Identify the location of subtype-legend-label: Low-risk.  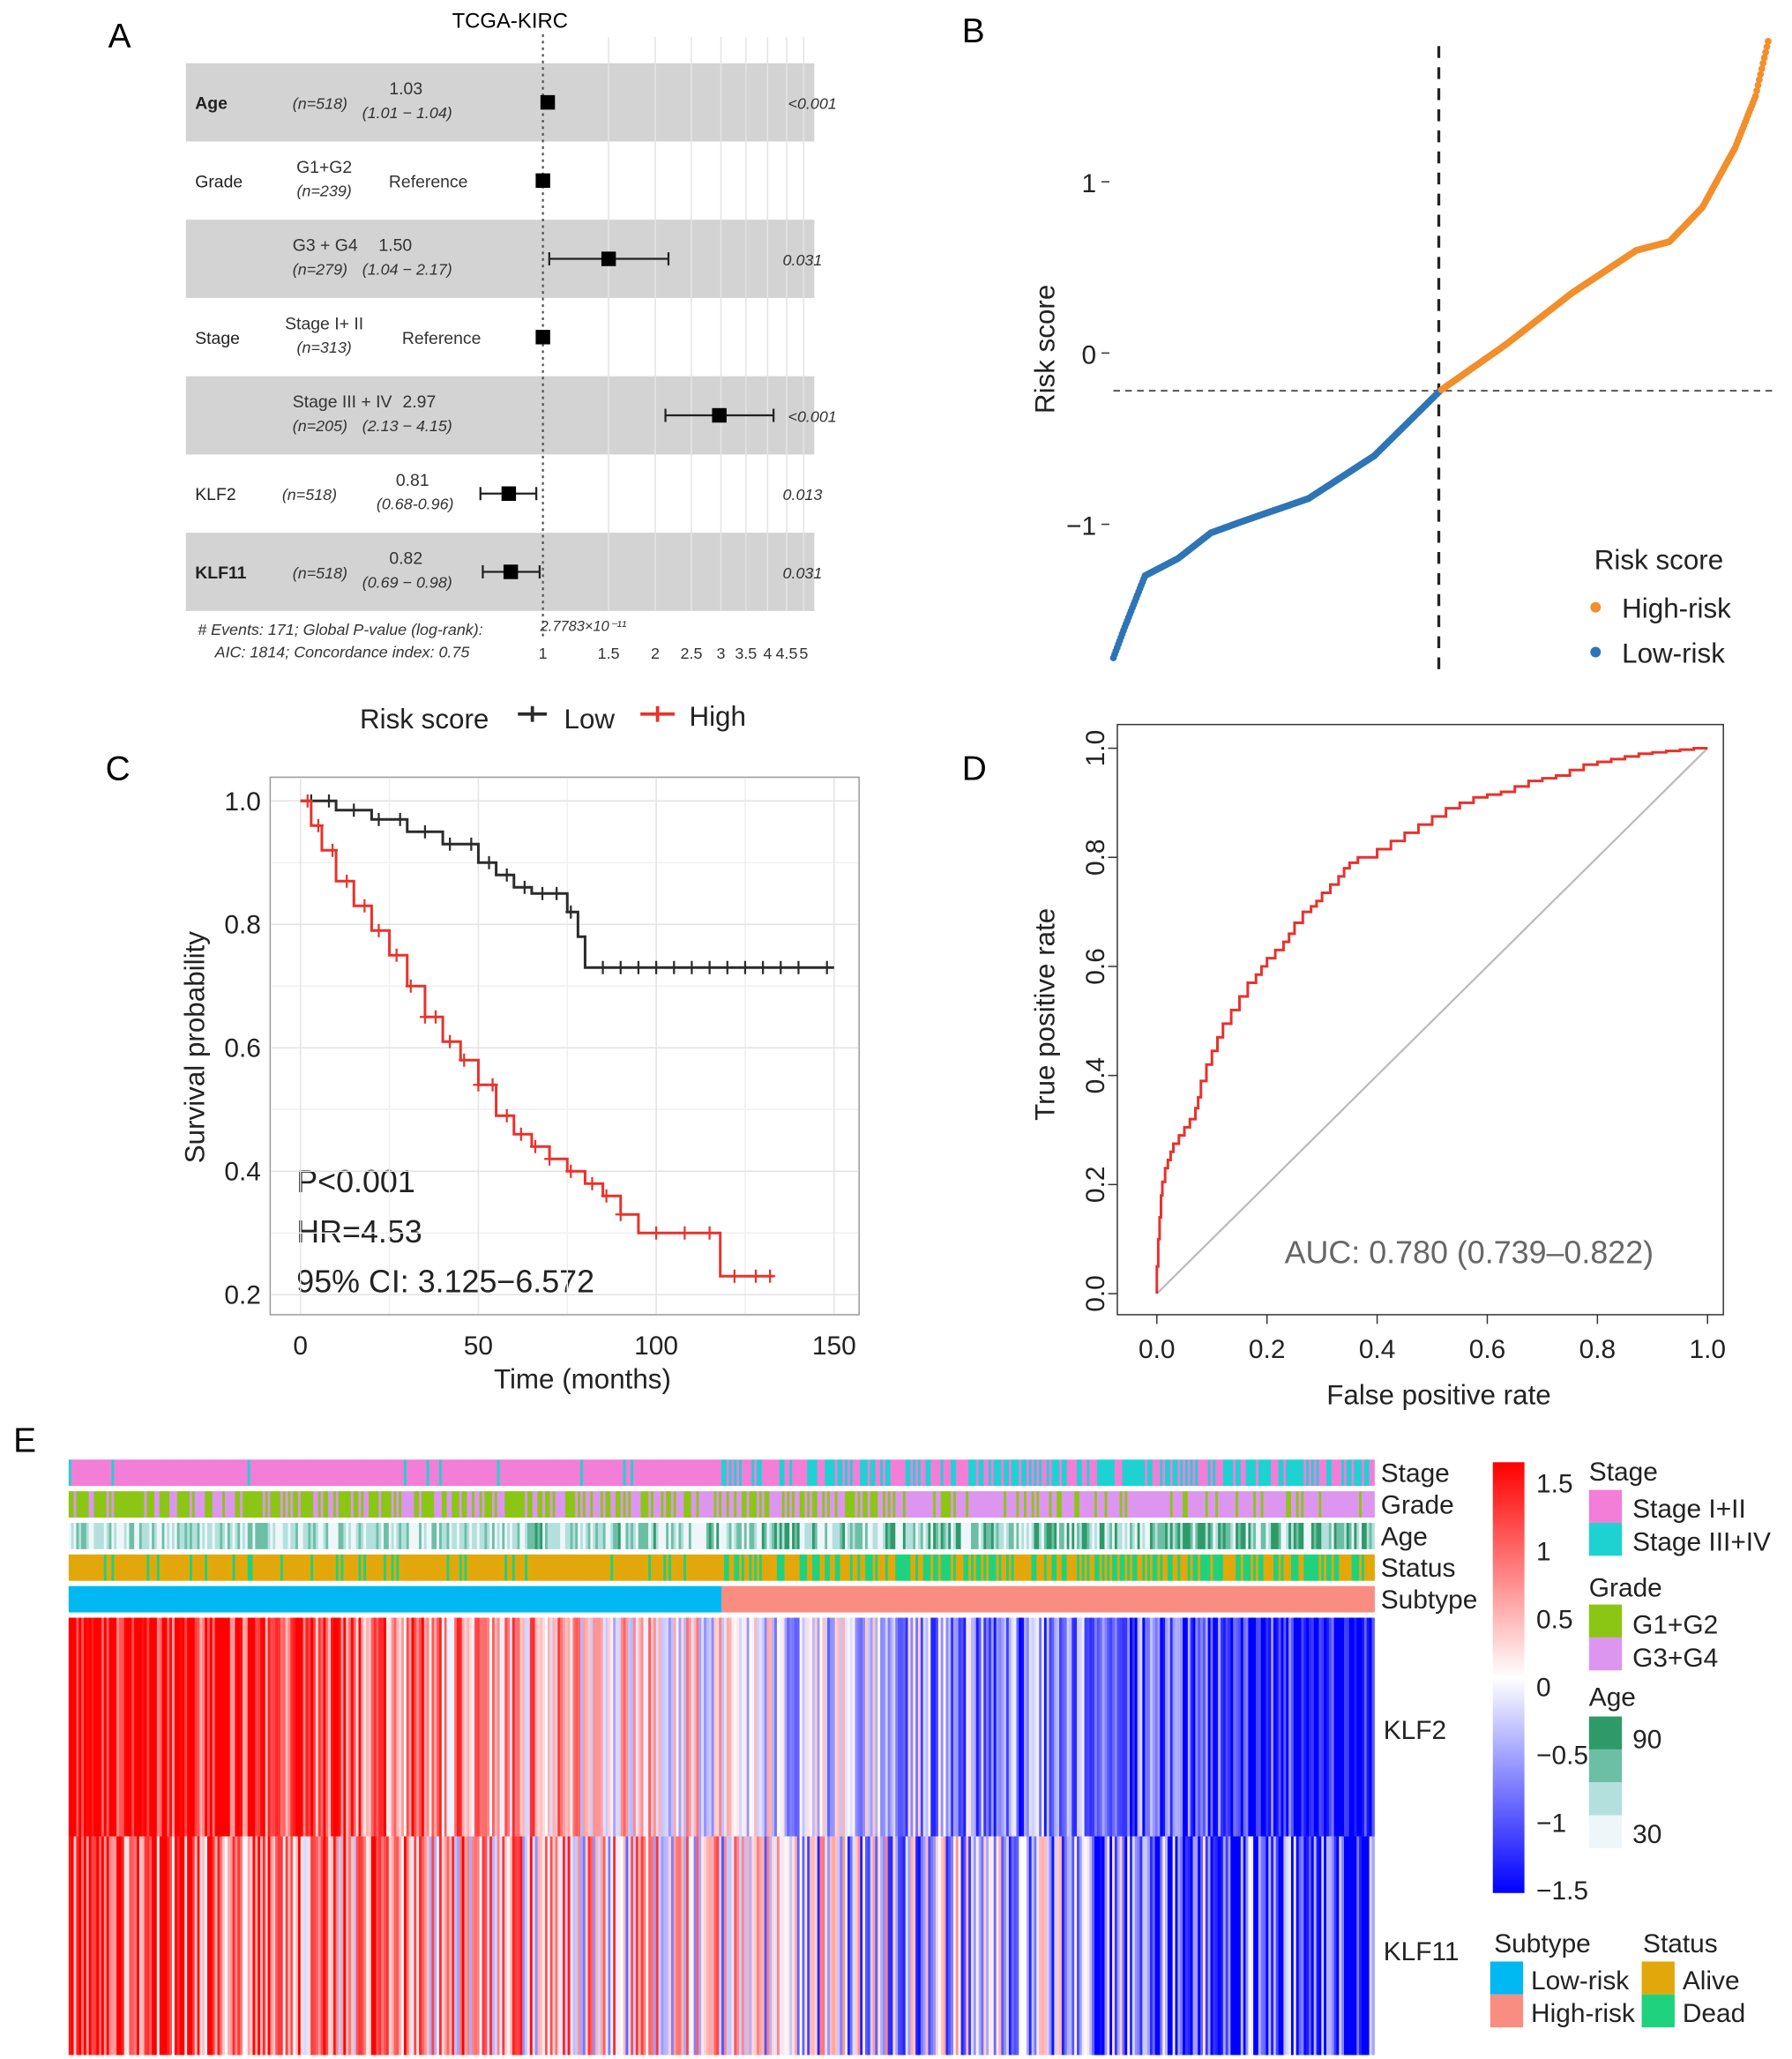
(1580, 1981).